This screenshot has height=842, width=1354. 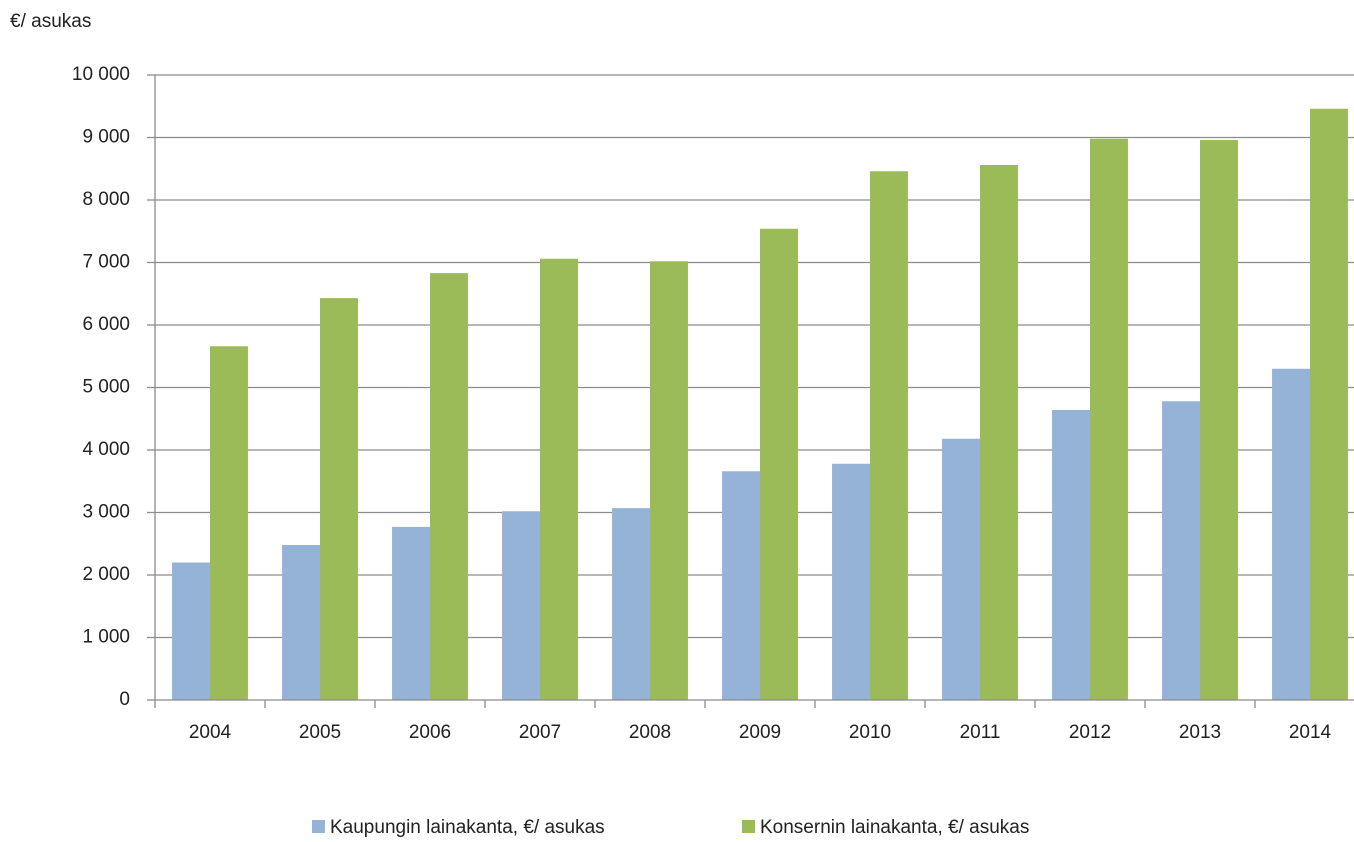 I want to click on y-tick-label: 5 000, so click(x=106, y=387).